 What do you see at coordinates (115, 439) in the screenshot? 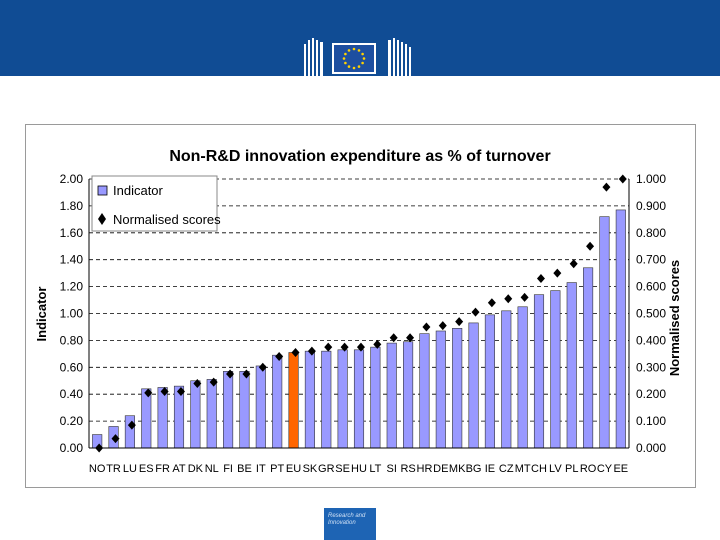
I see `marker-tr` at bounding box center [115, 439].